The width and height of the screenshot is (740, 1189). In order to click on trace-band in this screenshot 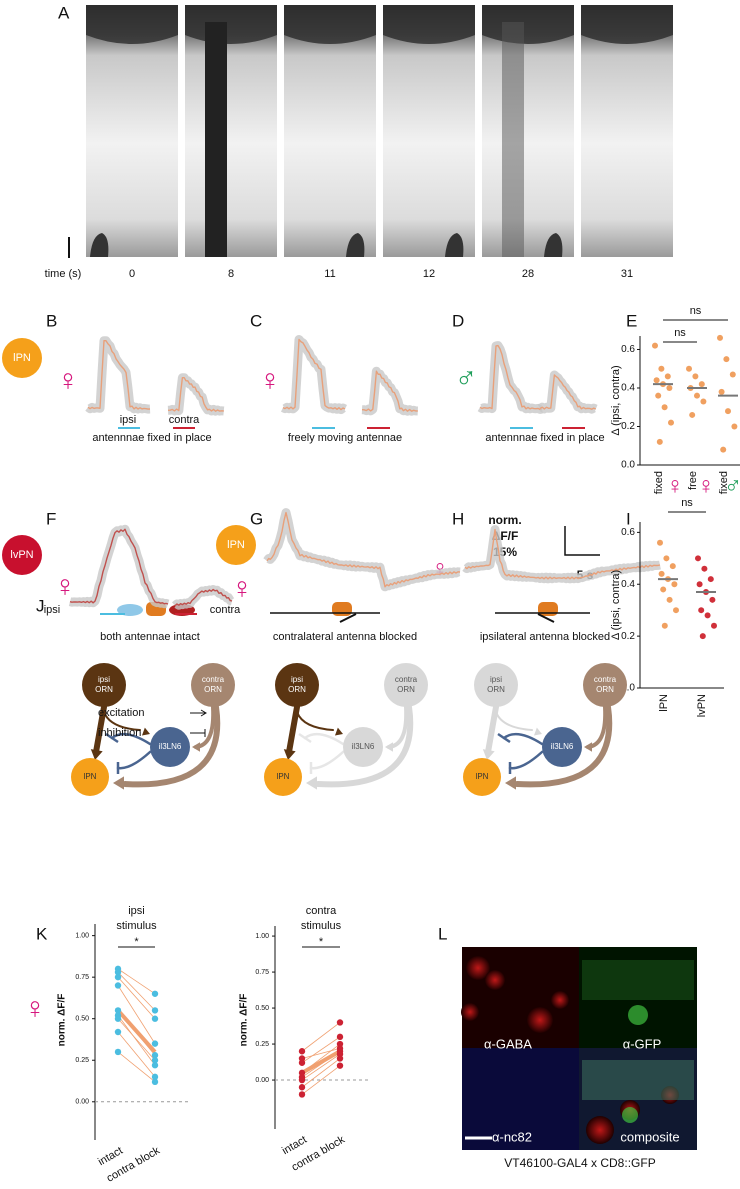, I will do `click(119, 566)`.